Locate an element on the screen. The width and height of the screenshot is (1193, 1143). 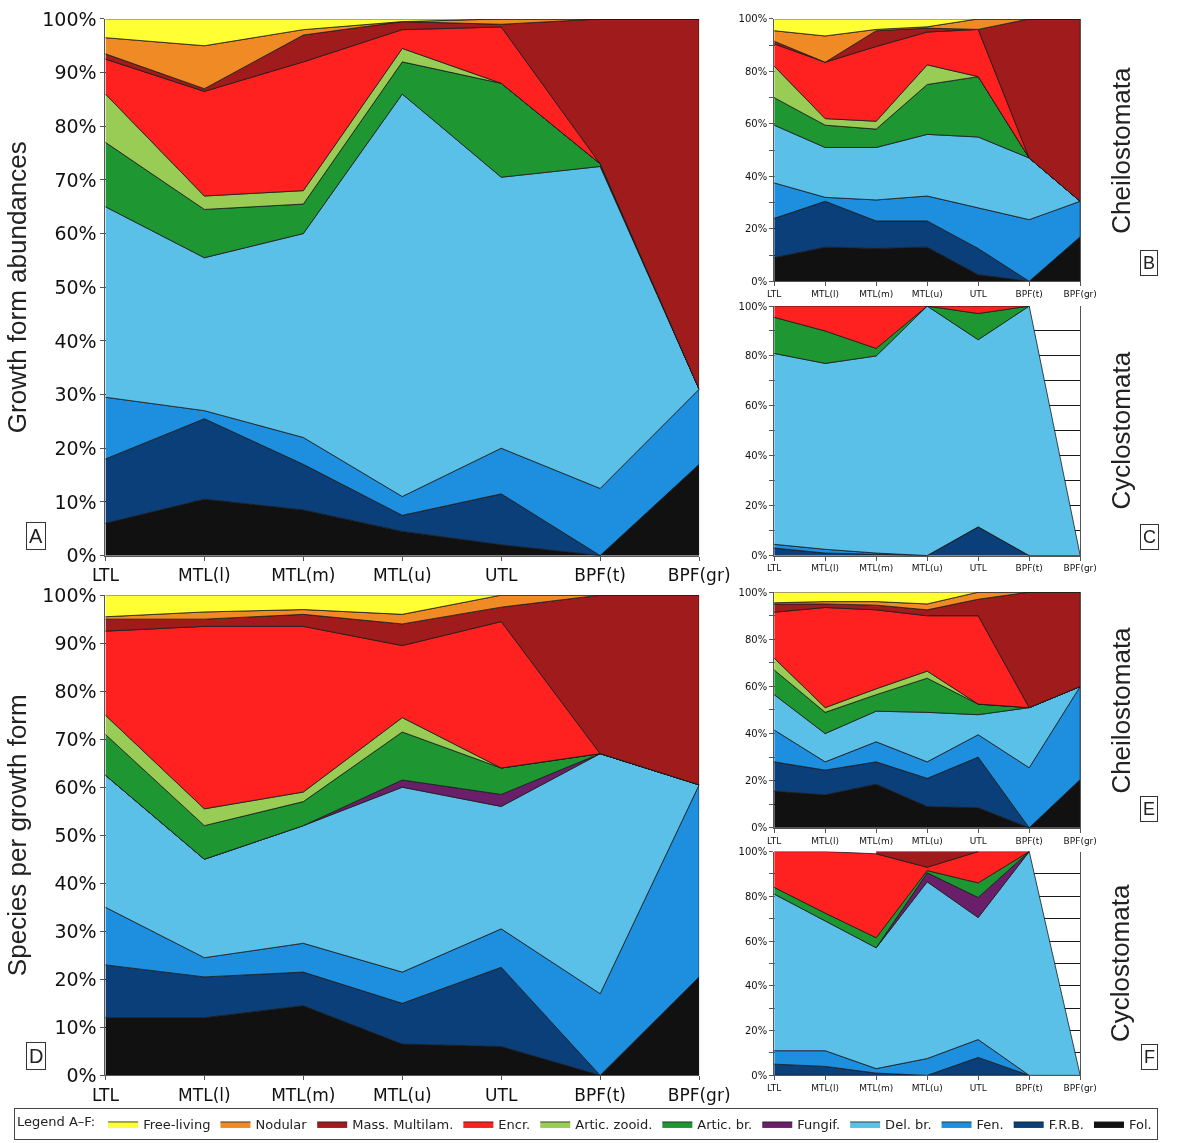
text: D is located at coordinates (36, 1056).